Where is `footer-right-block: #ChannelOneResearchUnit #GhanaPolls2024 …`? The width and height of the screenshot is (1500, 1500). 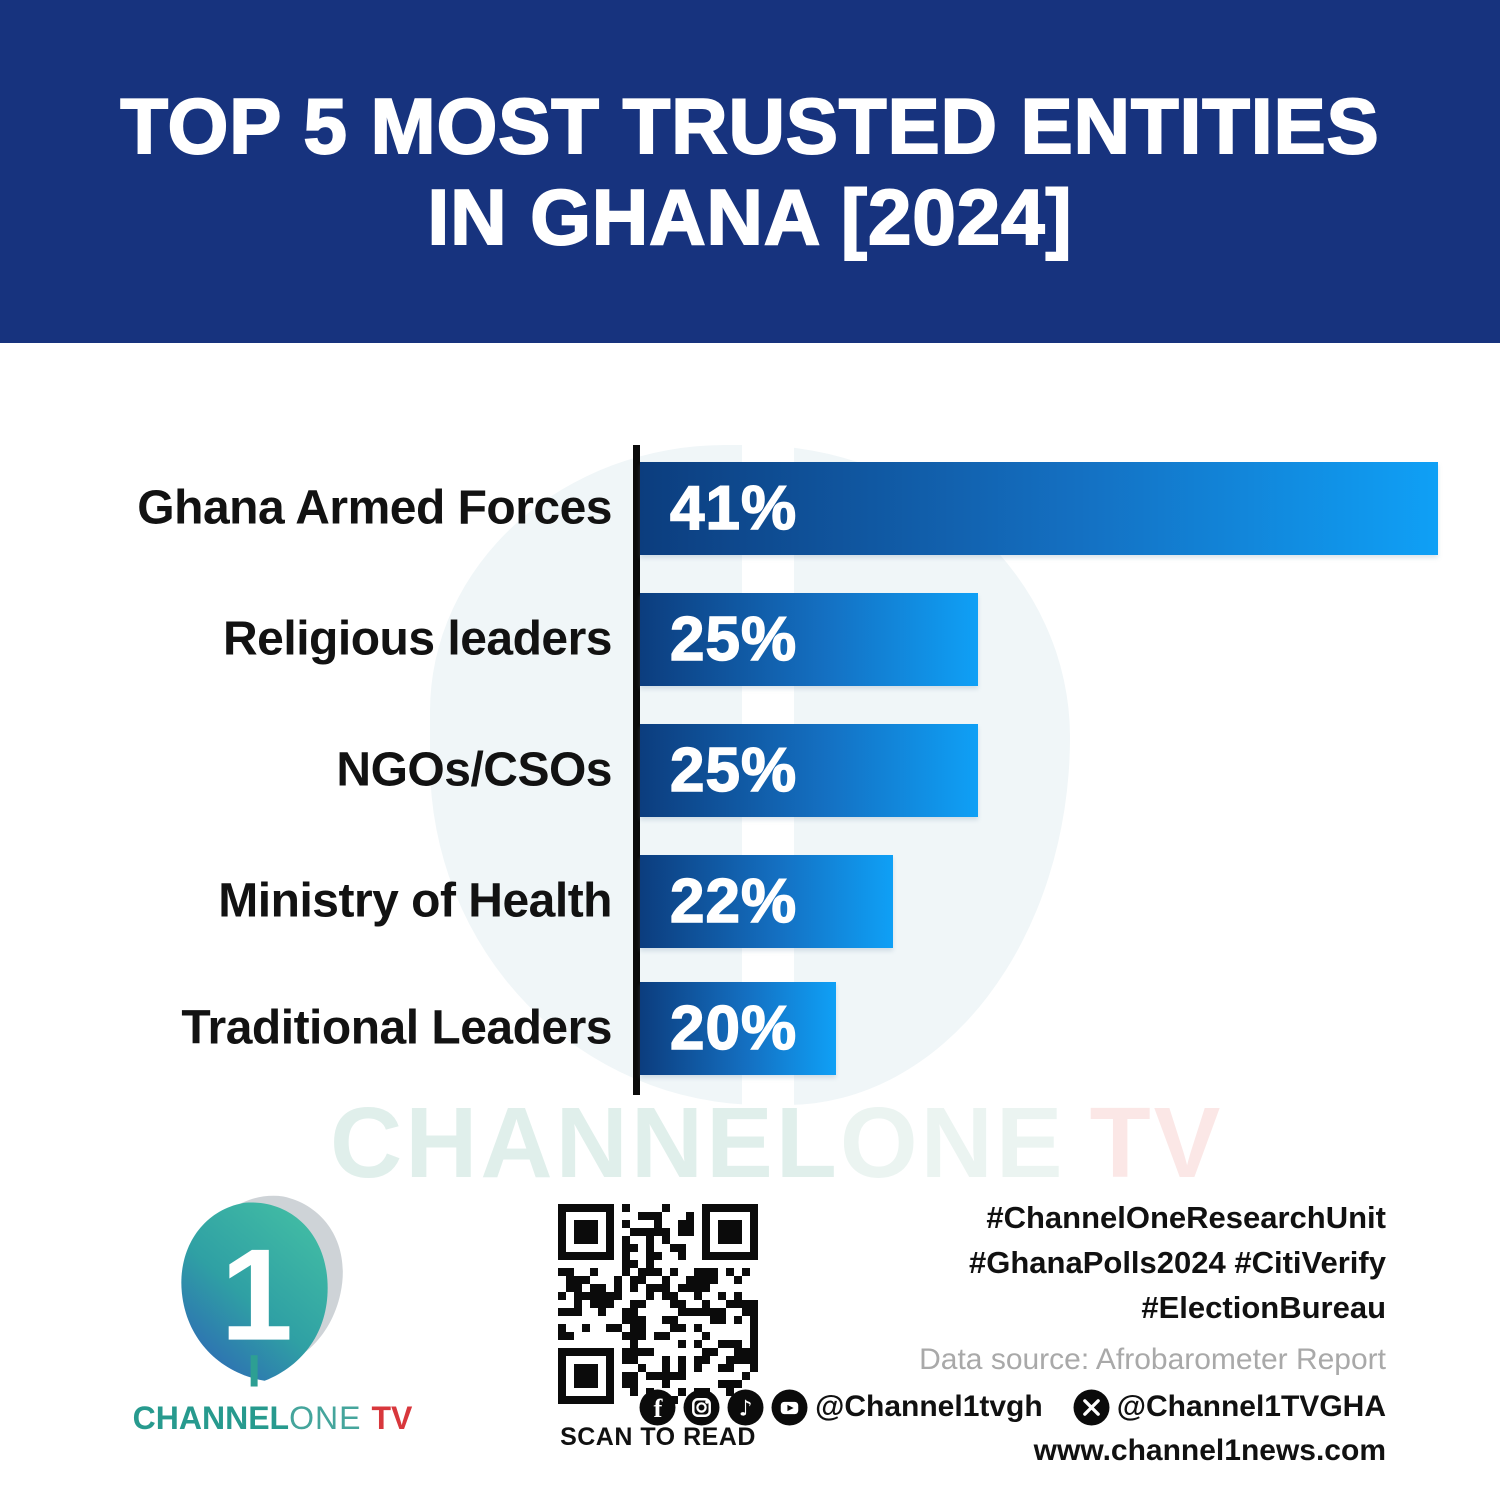
footer-right-block: #ChannelOneResearchUnit #GhanaPolls2024 … is located at coordinates (1012, 1332).